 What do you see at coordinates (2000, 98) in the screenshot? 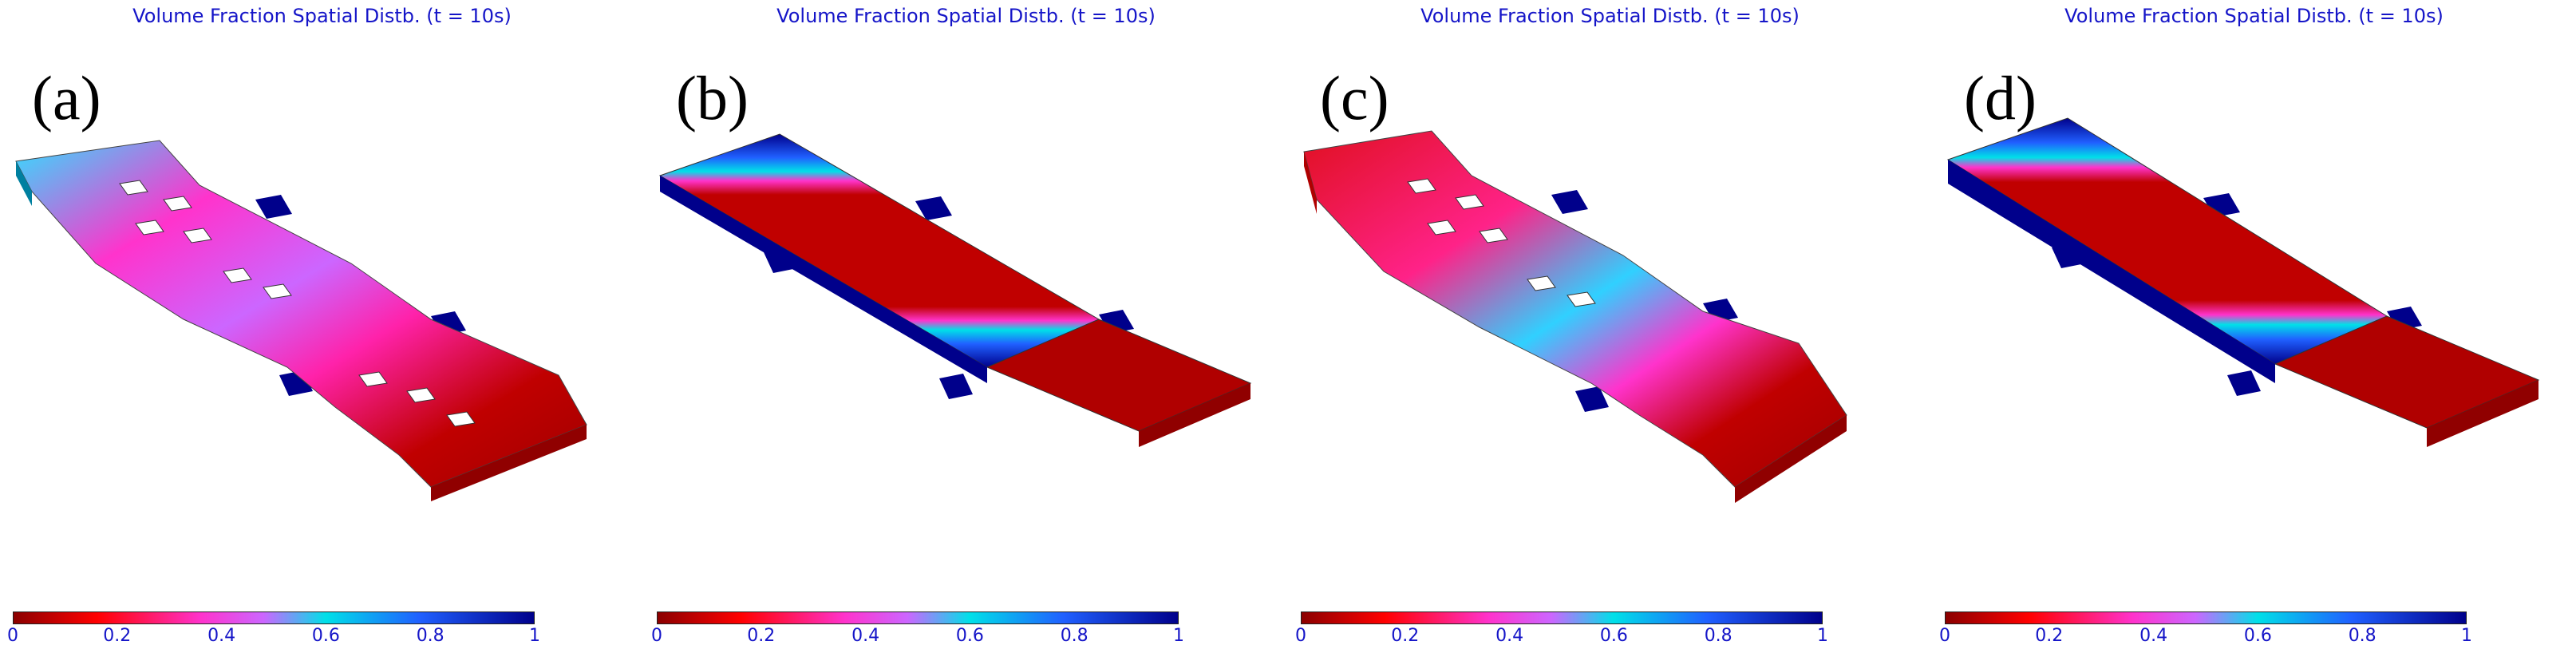
I see `panel-label: (d)` at bounding box center [2000, 98].